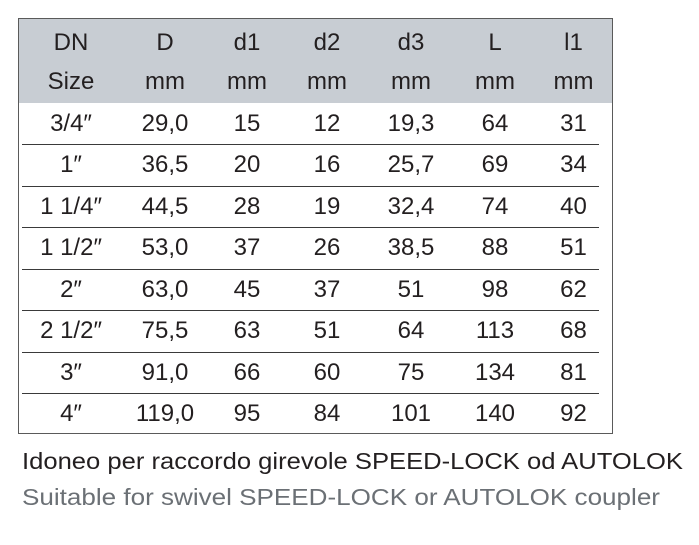 The width and height of the screenshot is (699, 545). What do you see at coordinates (165, 42) in the screenshot?
I see `header-d: D` at bounding box center [165, 42].